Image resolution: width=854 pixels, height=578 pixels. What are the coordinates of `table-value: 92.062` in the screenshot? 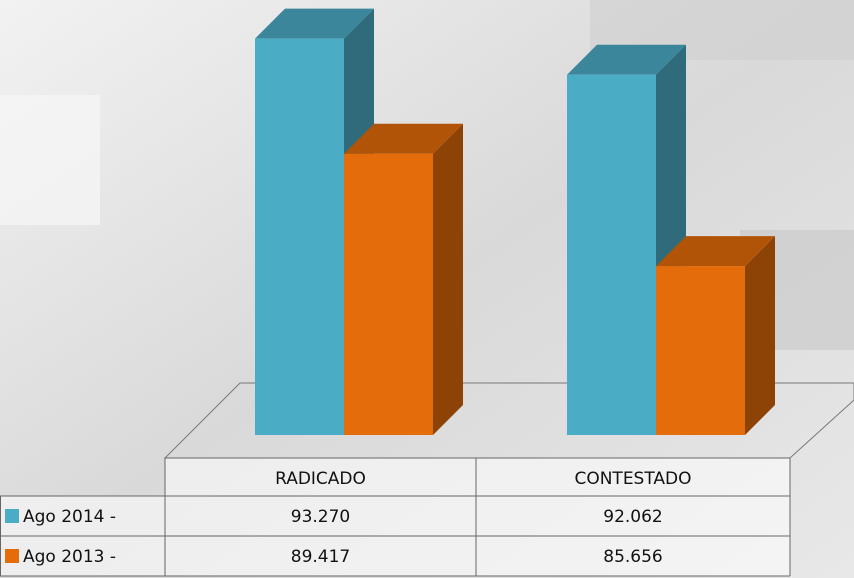 It's located at (632, 517).